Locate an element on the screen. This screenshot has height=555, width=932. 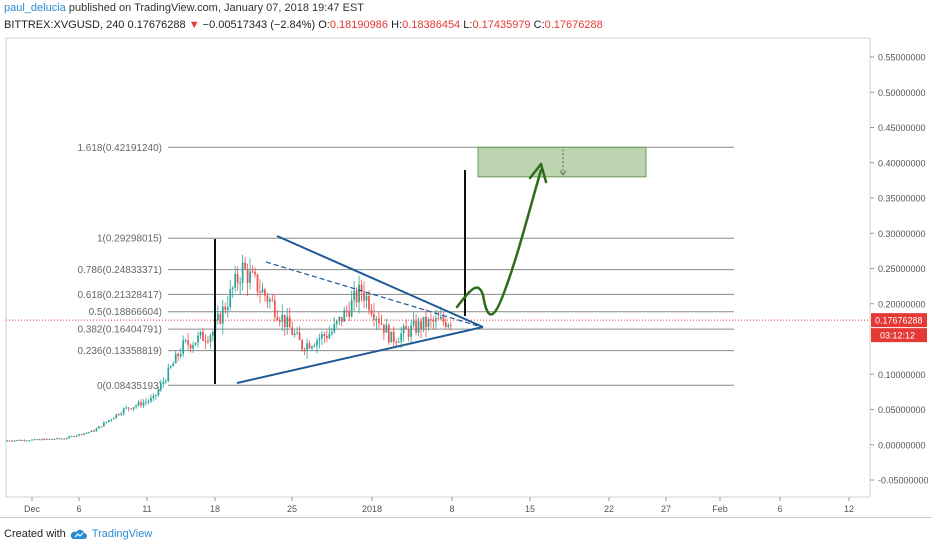
author-link: paul_delucia is located at coordinates (35, 8).